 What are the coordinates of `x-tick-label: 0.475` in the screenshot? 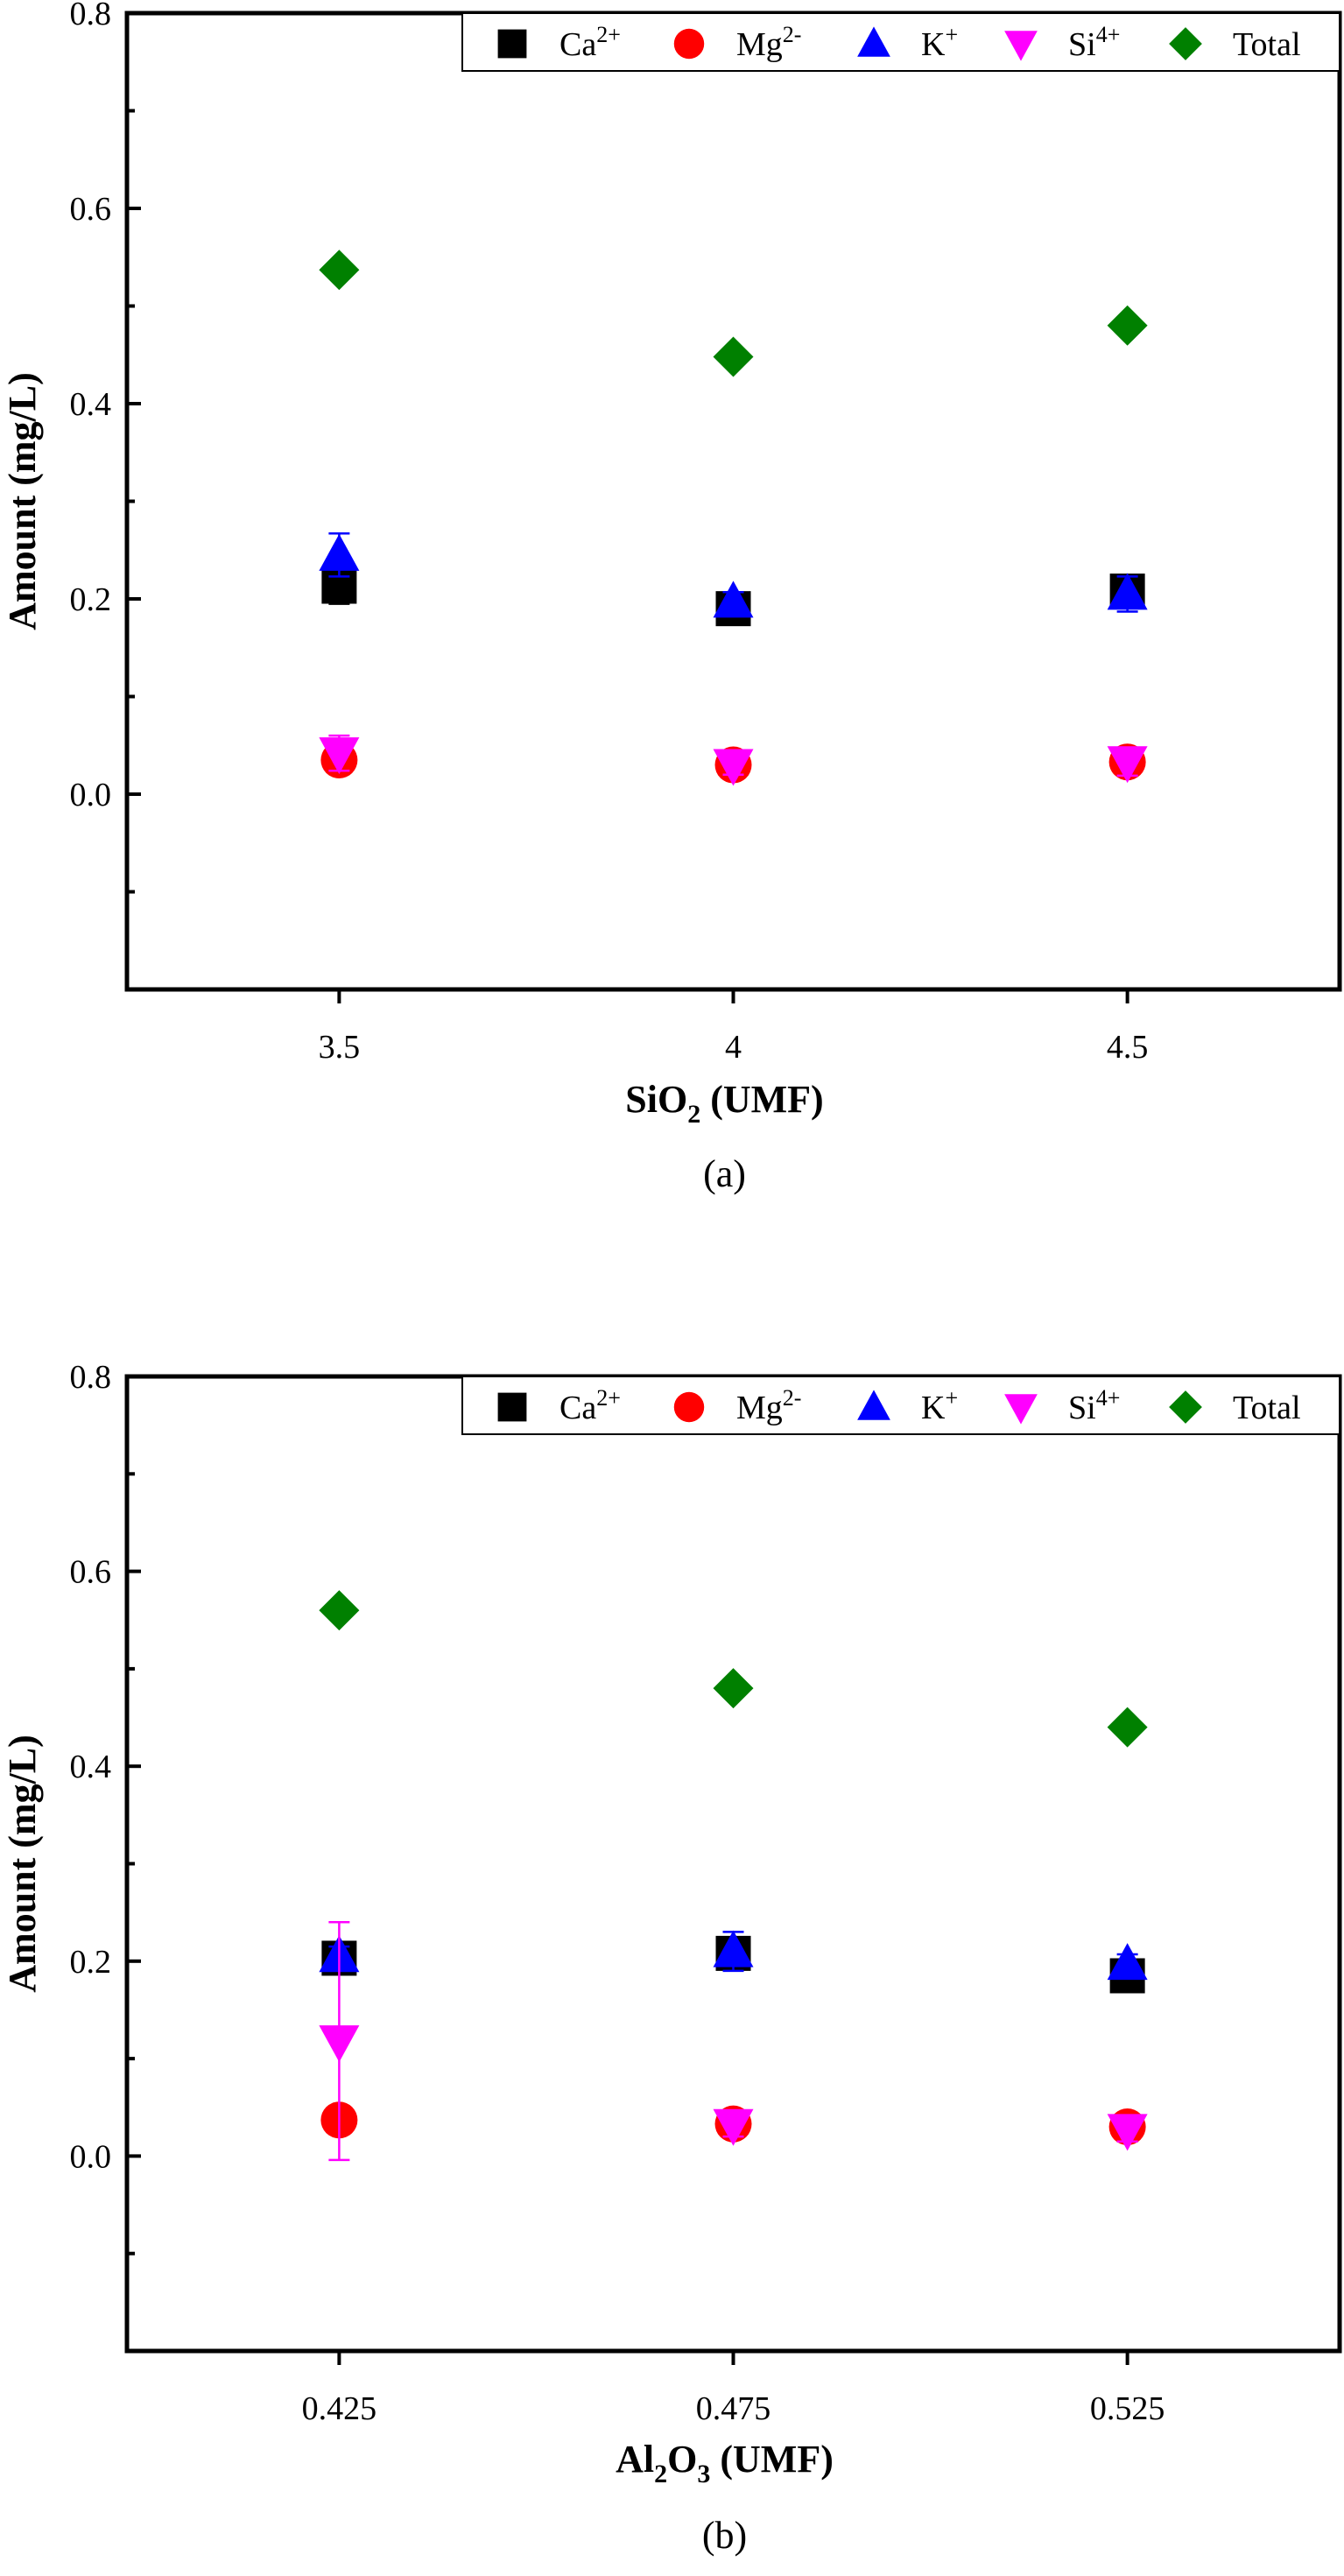 It's located at (733, 2408).